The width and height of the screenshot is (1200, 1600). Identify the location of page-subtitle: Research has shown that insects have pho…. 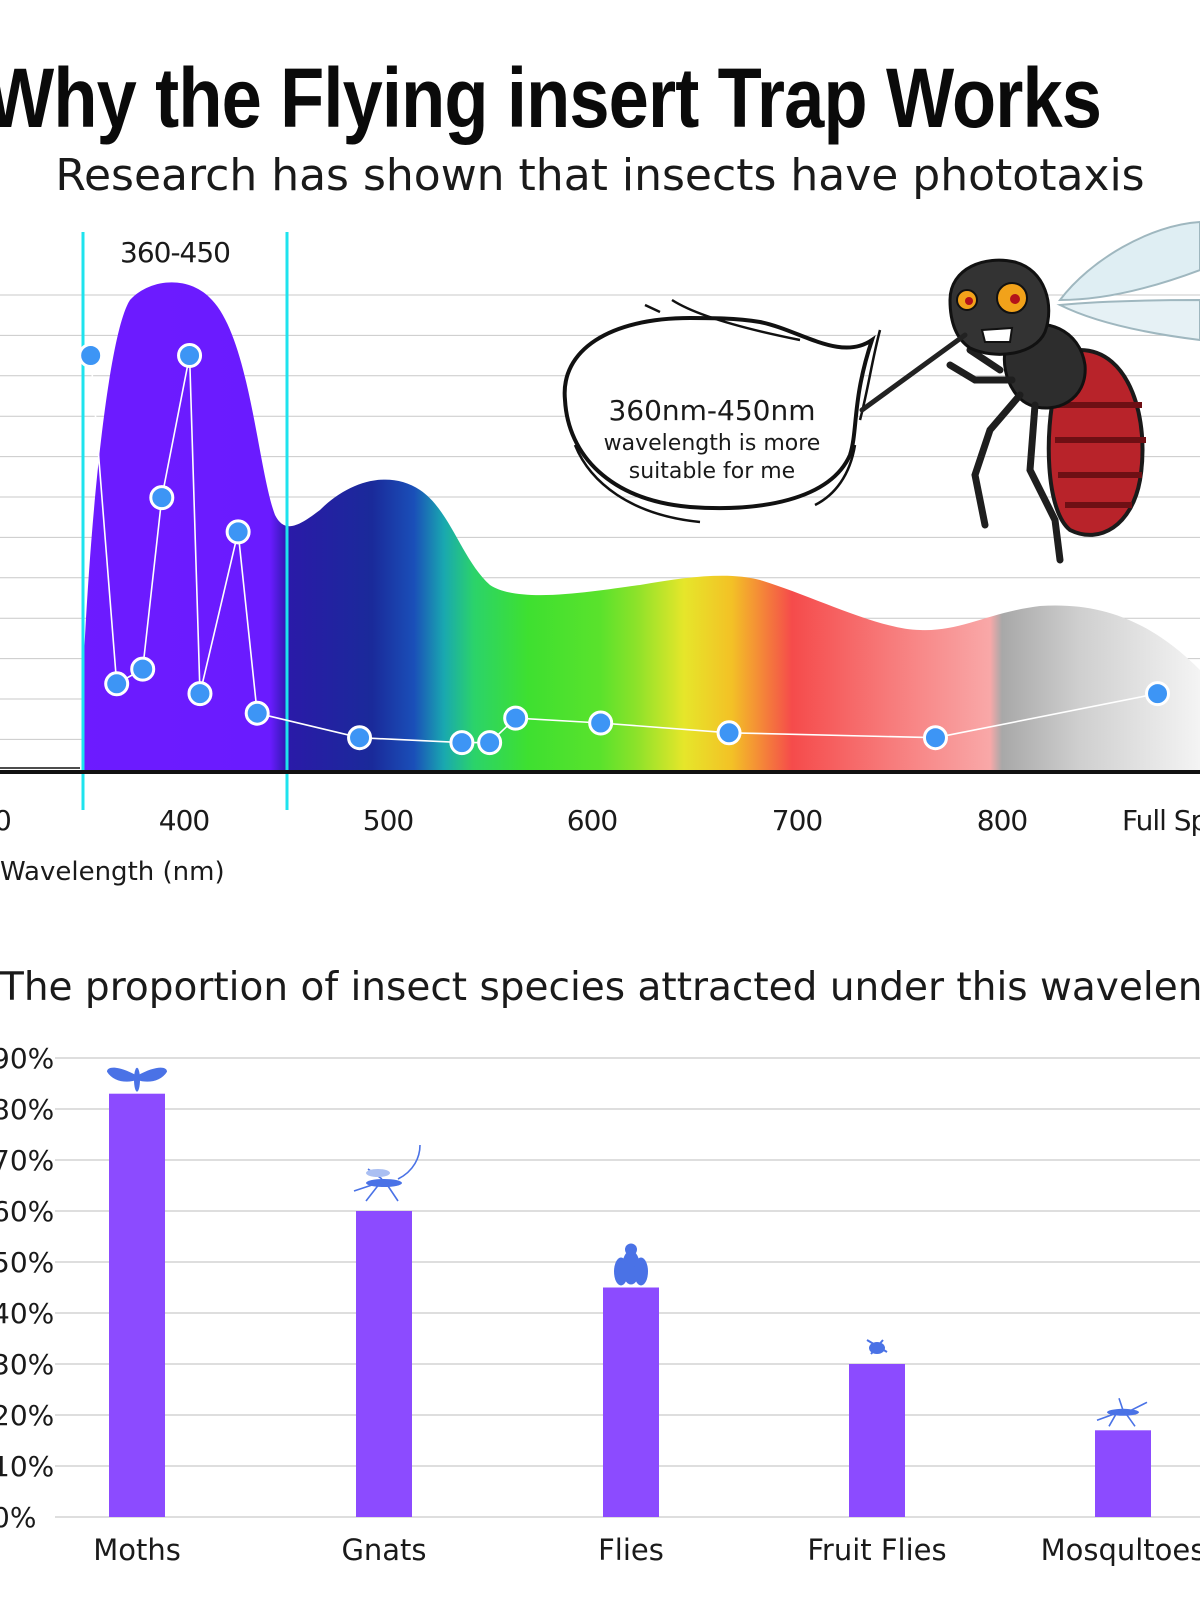
(600, 175).